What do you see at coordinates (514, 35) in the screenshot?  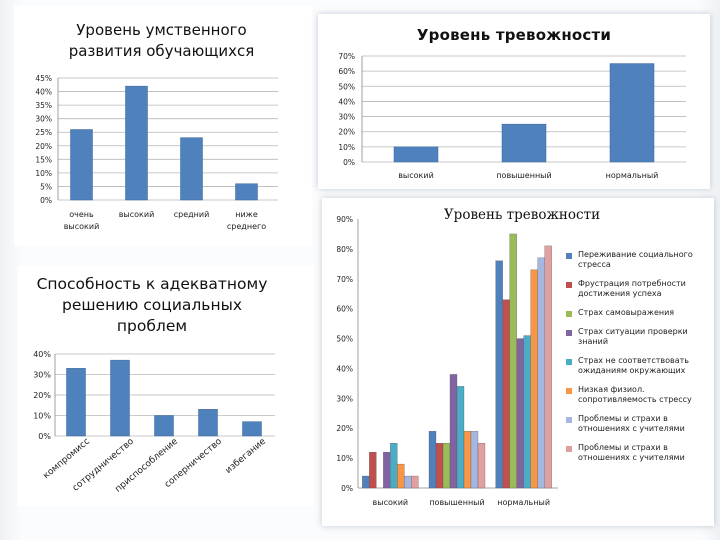 I see `chart-anxiety-title: Уровень тревожности` at bounding box center [514, 35].